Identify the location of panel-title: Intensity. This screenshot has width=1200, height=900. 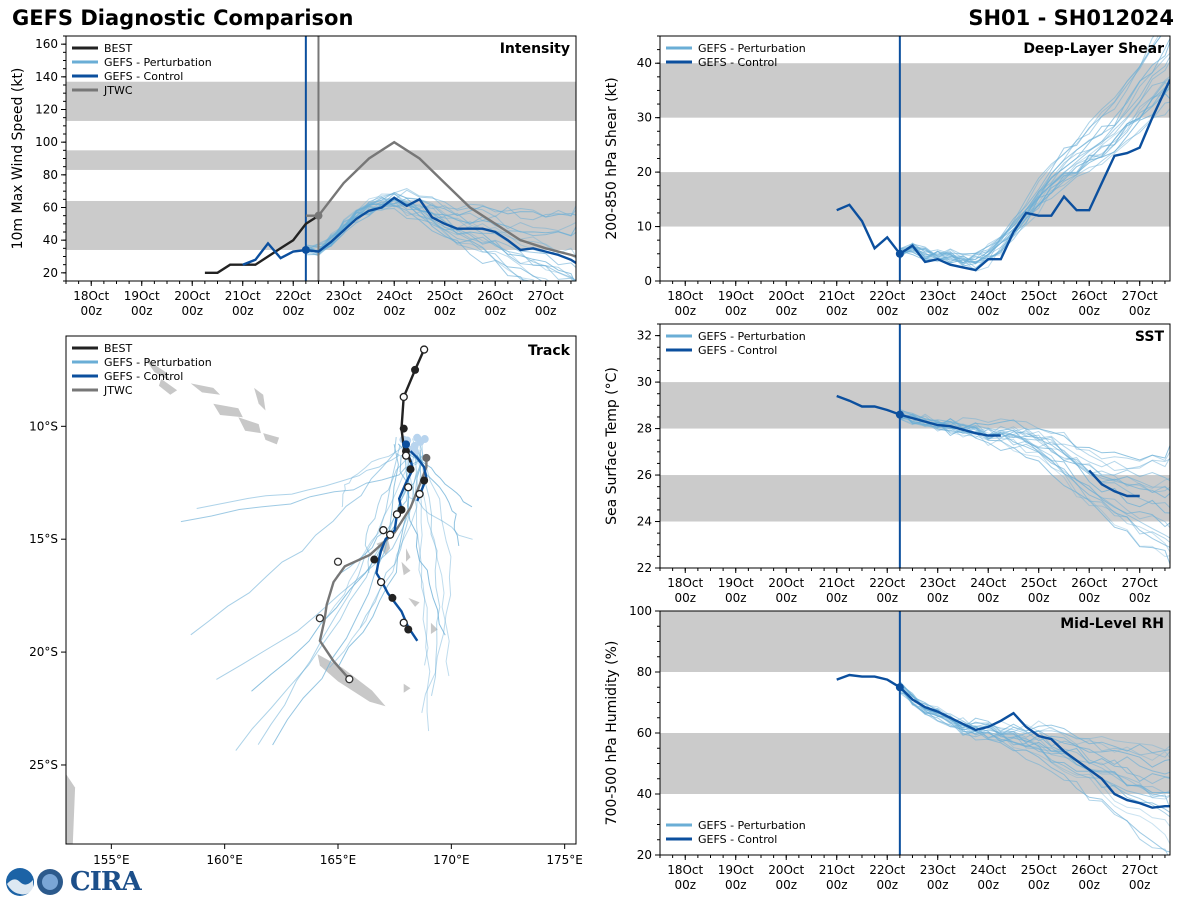
(535, 49).